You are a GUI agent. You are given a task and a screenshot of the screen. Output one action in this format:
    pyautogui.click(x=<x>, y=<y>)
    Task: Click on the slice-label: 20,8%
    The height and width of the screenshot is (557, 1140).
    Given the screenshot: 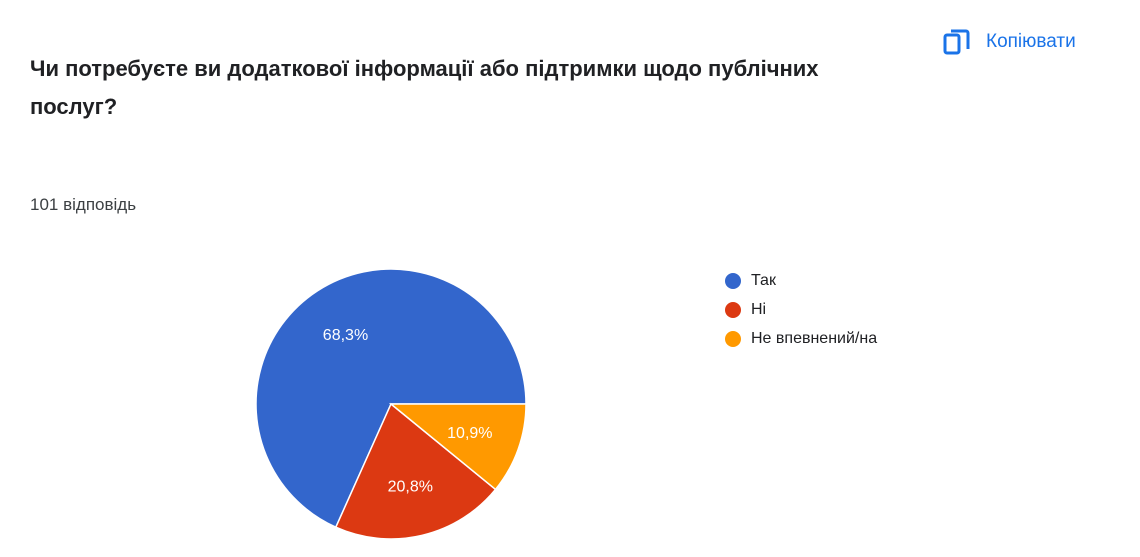 What is the action you would take?
    pyautogui.click(x=410, y=486)
    